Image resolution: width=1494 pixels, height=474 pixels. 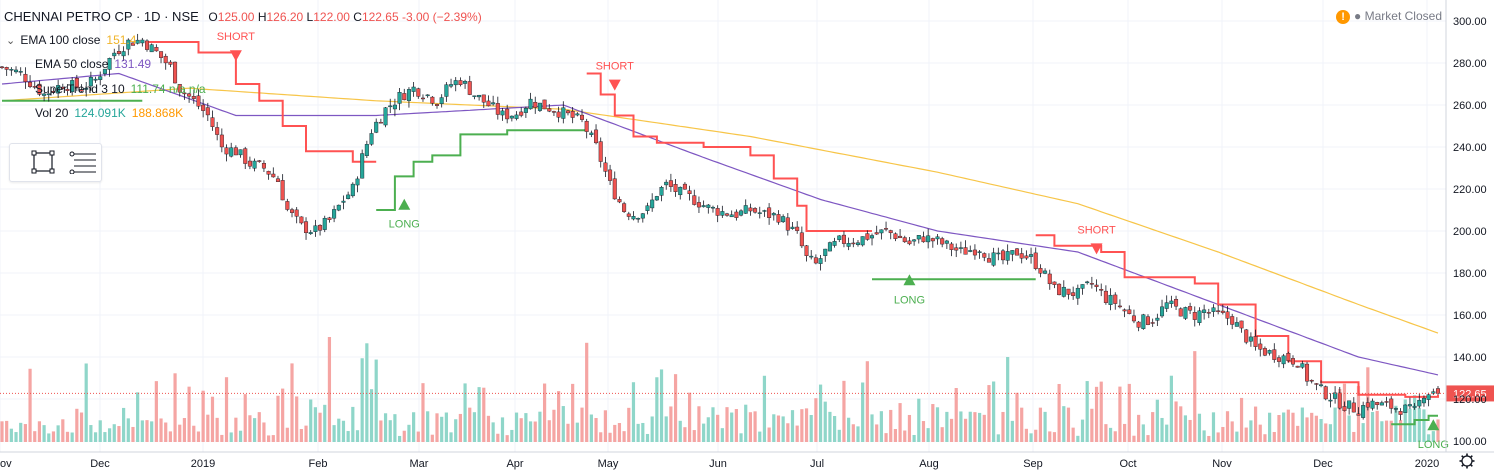 What do you see at coordinates (109, 113) in the screenshot?
I see `indicator-volume: Vol 20 124.091K 188.868K` at bounding box center [109, 113].